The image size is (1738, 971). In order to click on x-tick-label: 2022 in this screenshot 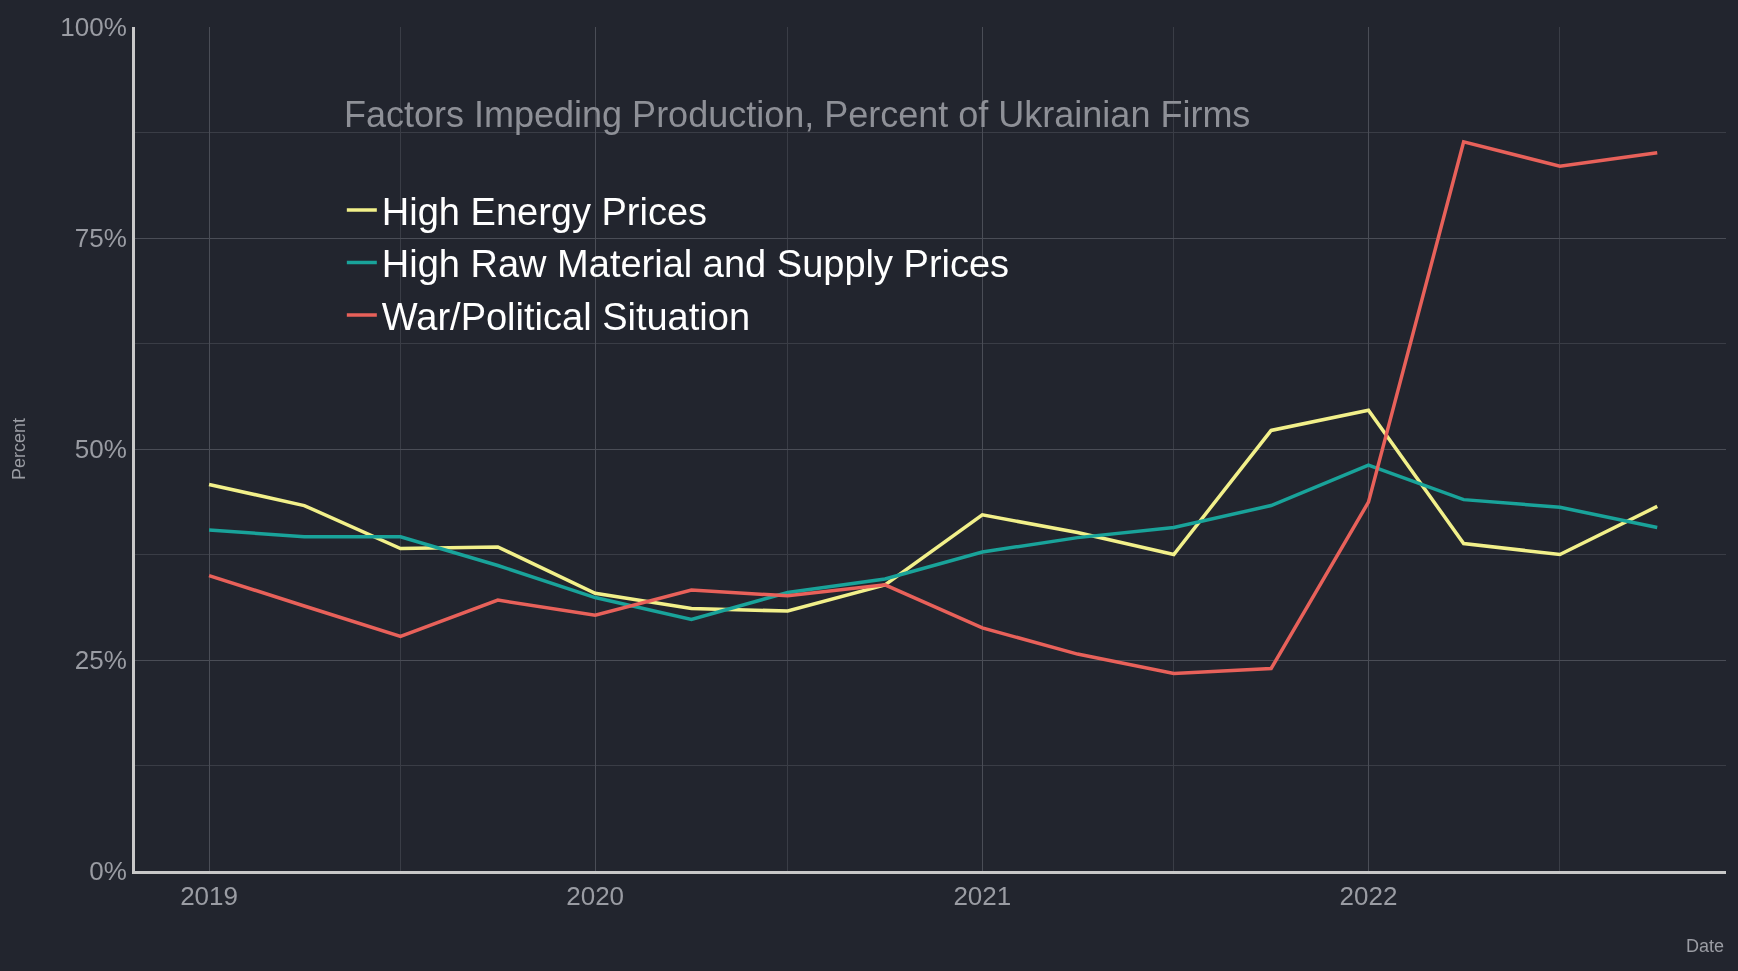, I will do `click(1368, 896)`.